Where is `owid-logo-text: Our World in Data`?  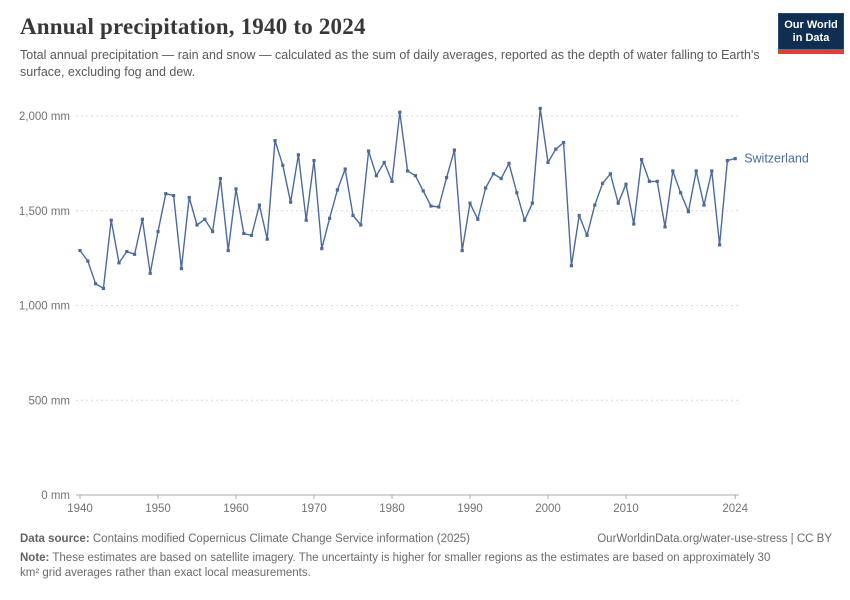 owid-logo-text: Our World in Data is located at coordinates (811, 31).